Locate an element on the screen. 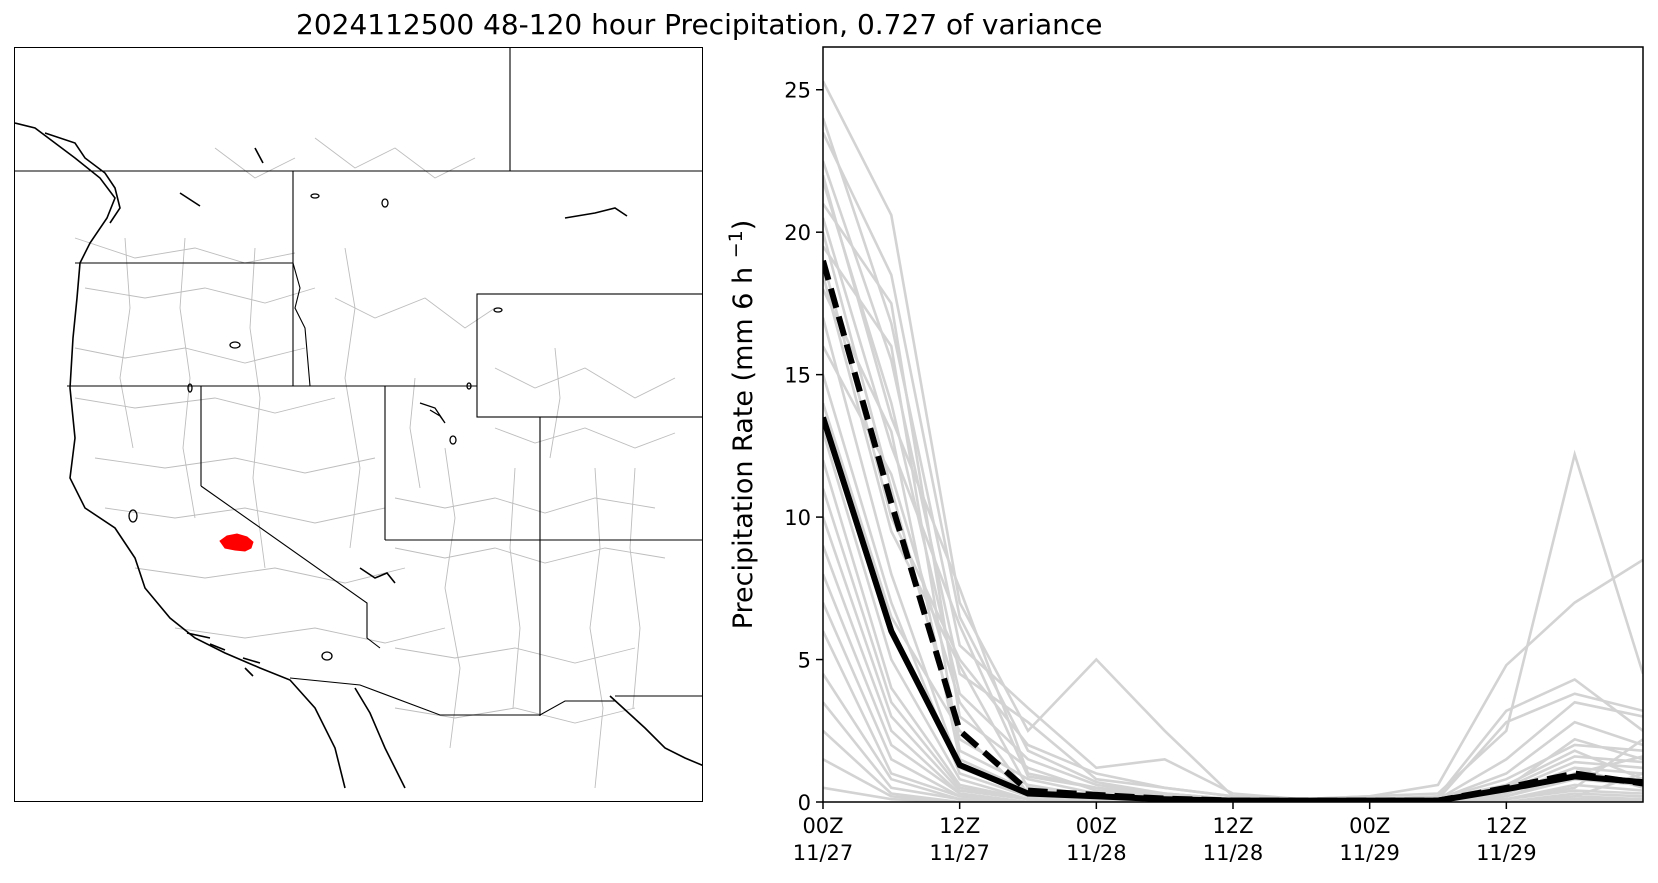 Image resolution: width=1658 pixels, height=883 pixels. y-tick-label: 5 is located at coordinates (804, 661).